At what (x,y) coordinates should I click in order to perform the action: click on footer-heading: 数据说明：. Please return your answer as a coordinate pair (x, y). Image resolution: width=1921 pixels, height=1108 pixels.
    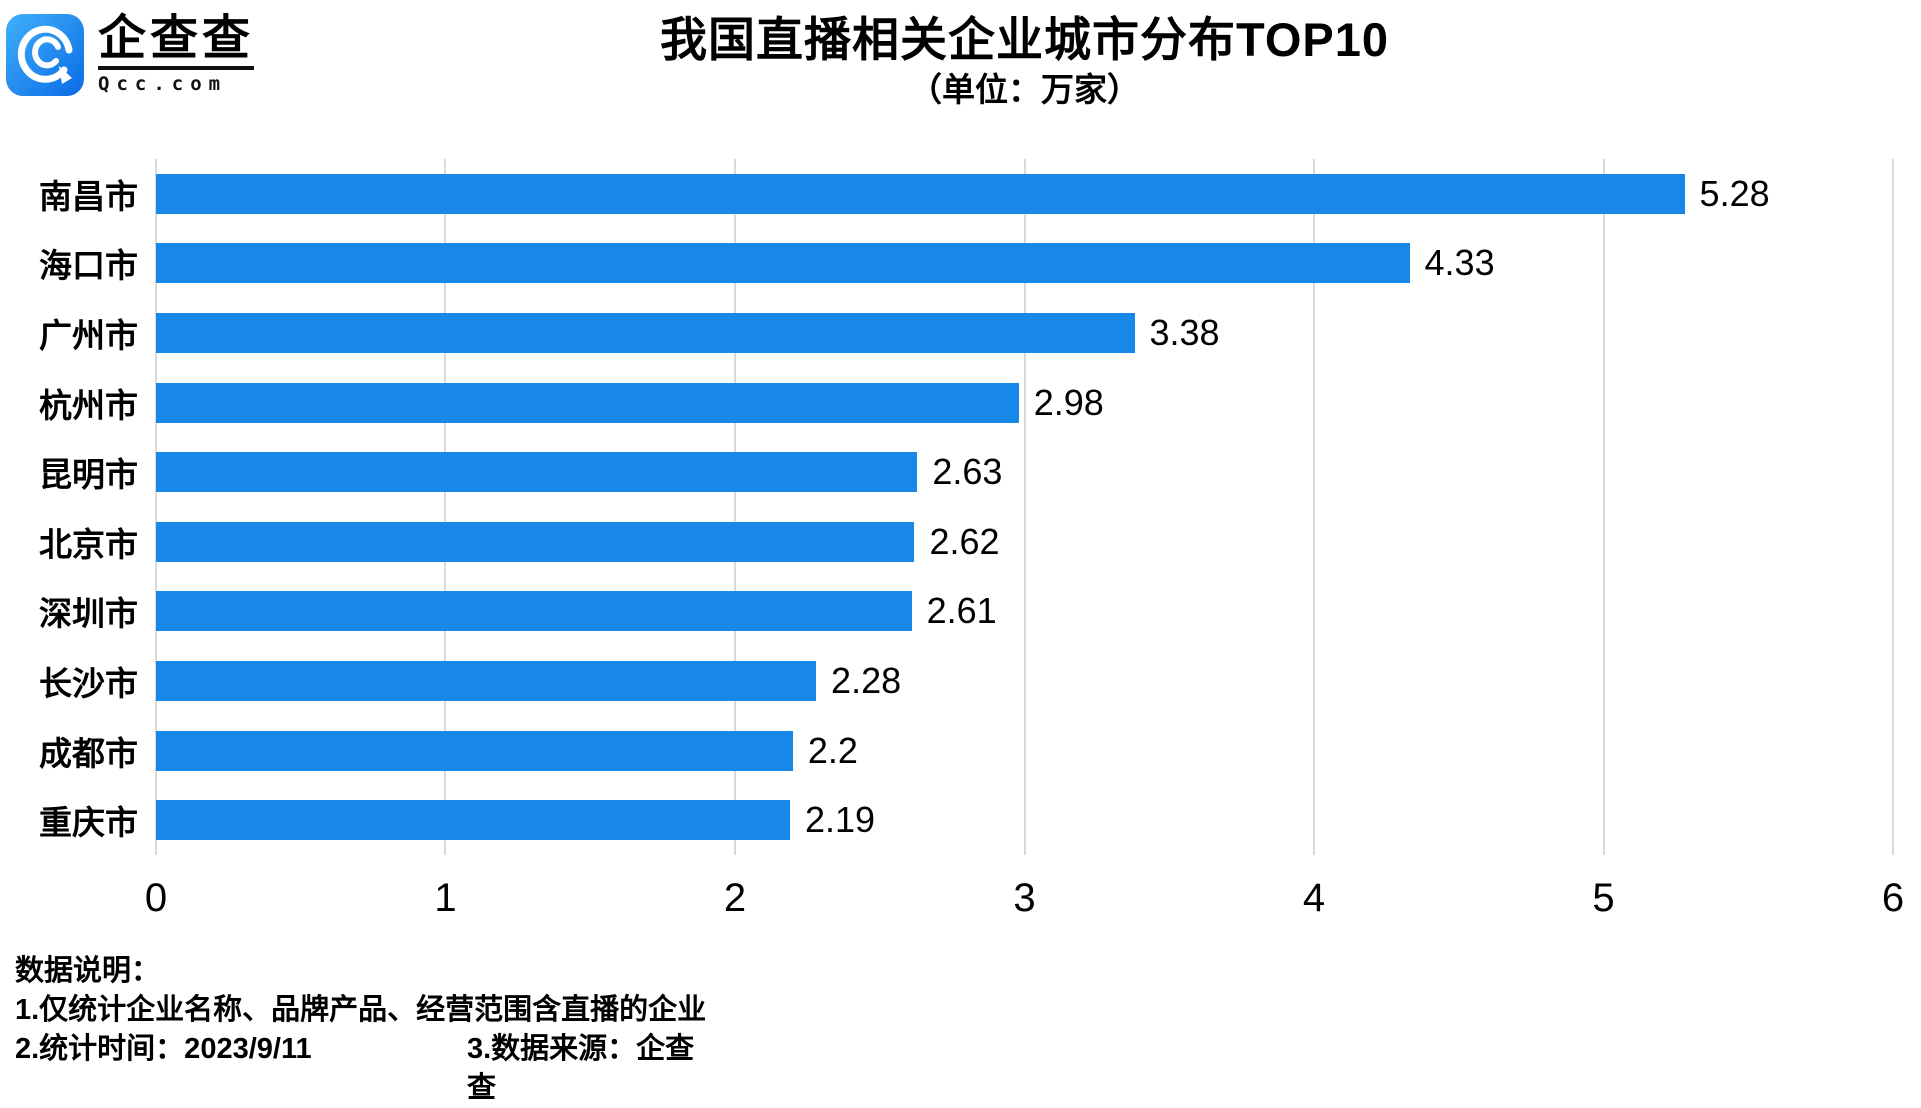
    Looking at the image, I should click on (88, 971).